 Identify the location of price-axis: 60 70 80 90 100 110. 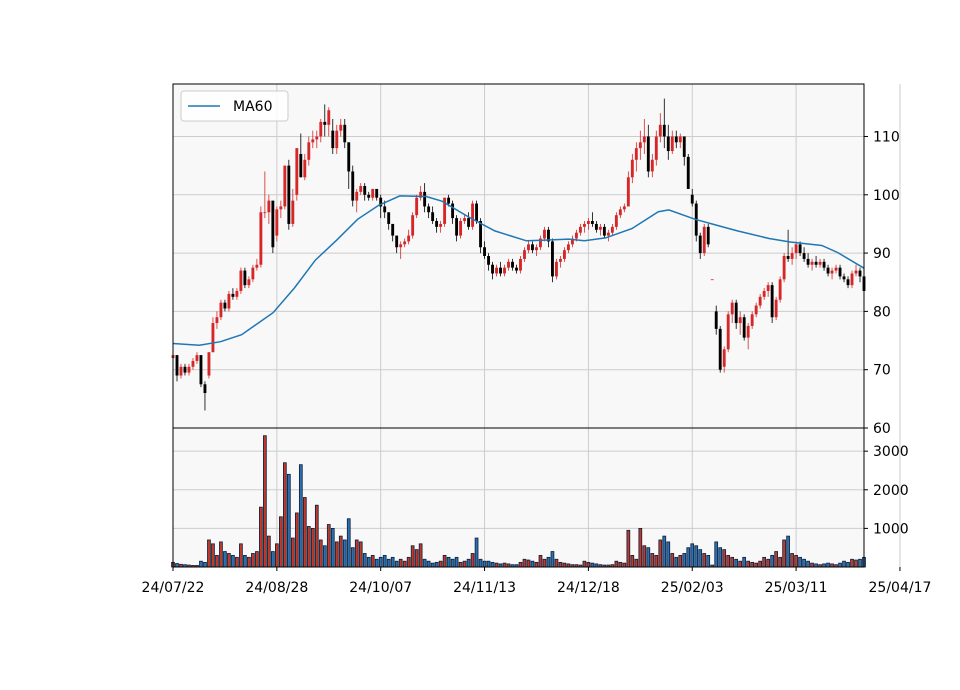
(882, 283).